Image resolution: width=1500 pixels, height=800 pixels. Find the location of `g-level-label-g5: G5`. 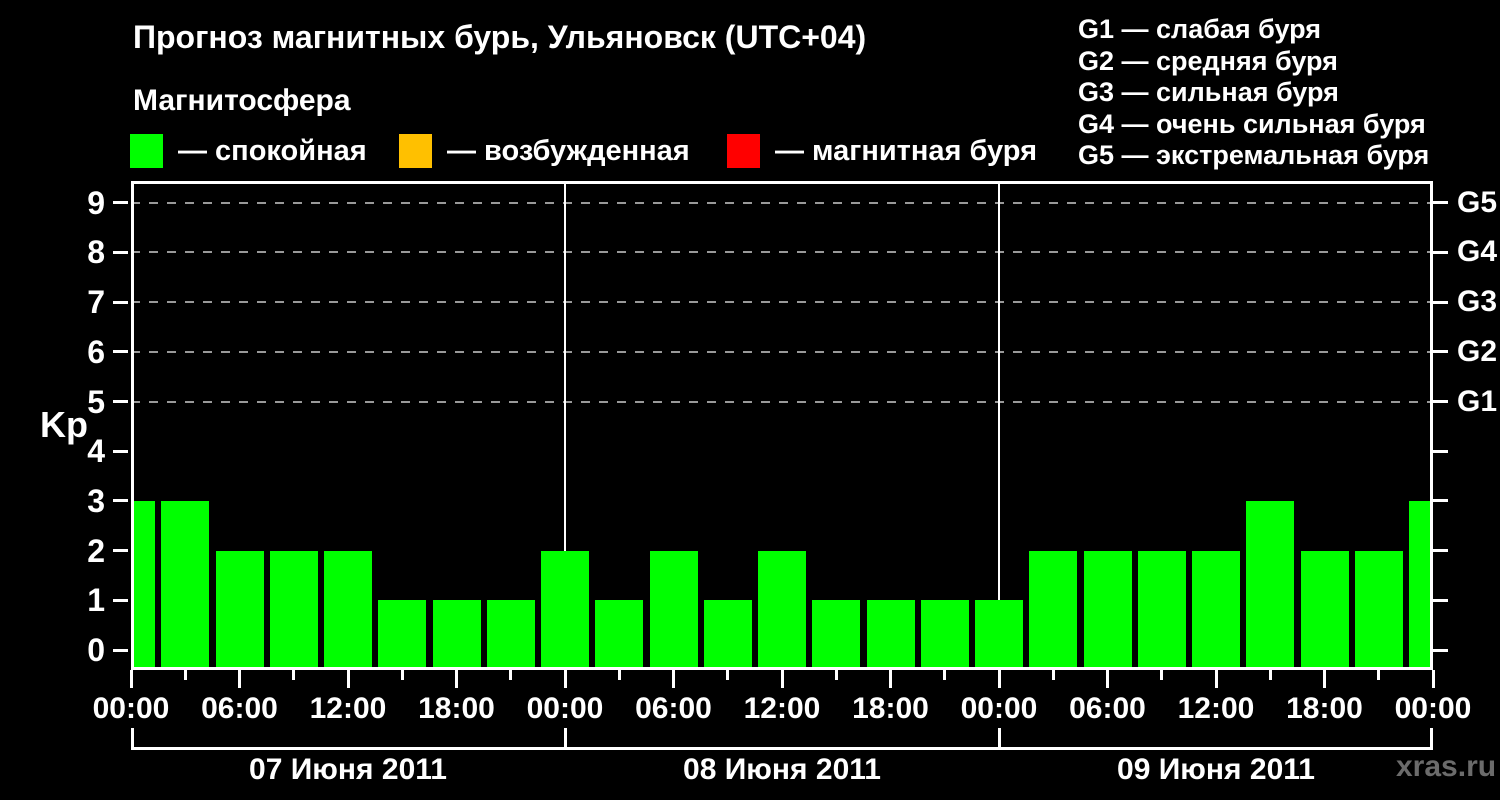

g-level-label-g5: G5 is located at coordinates (1477, 202).